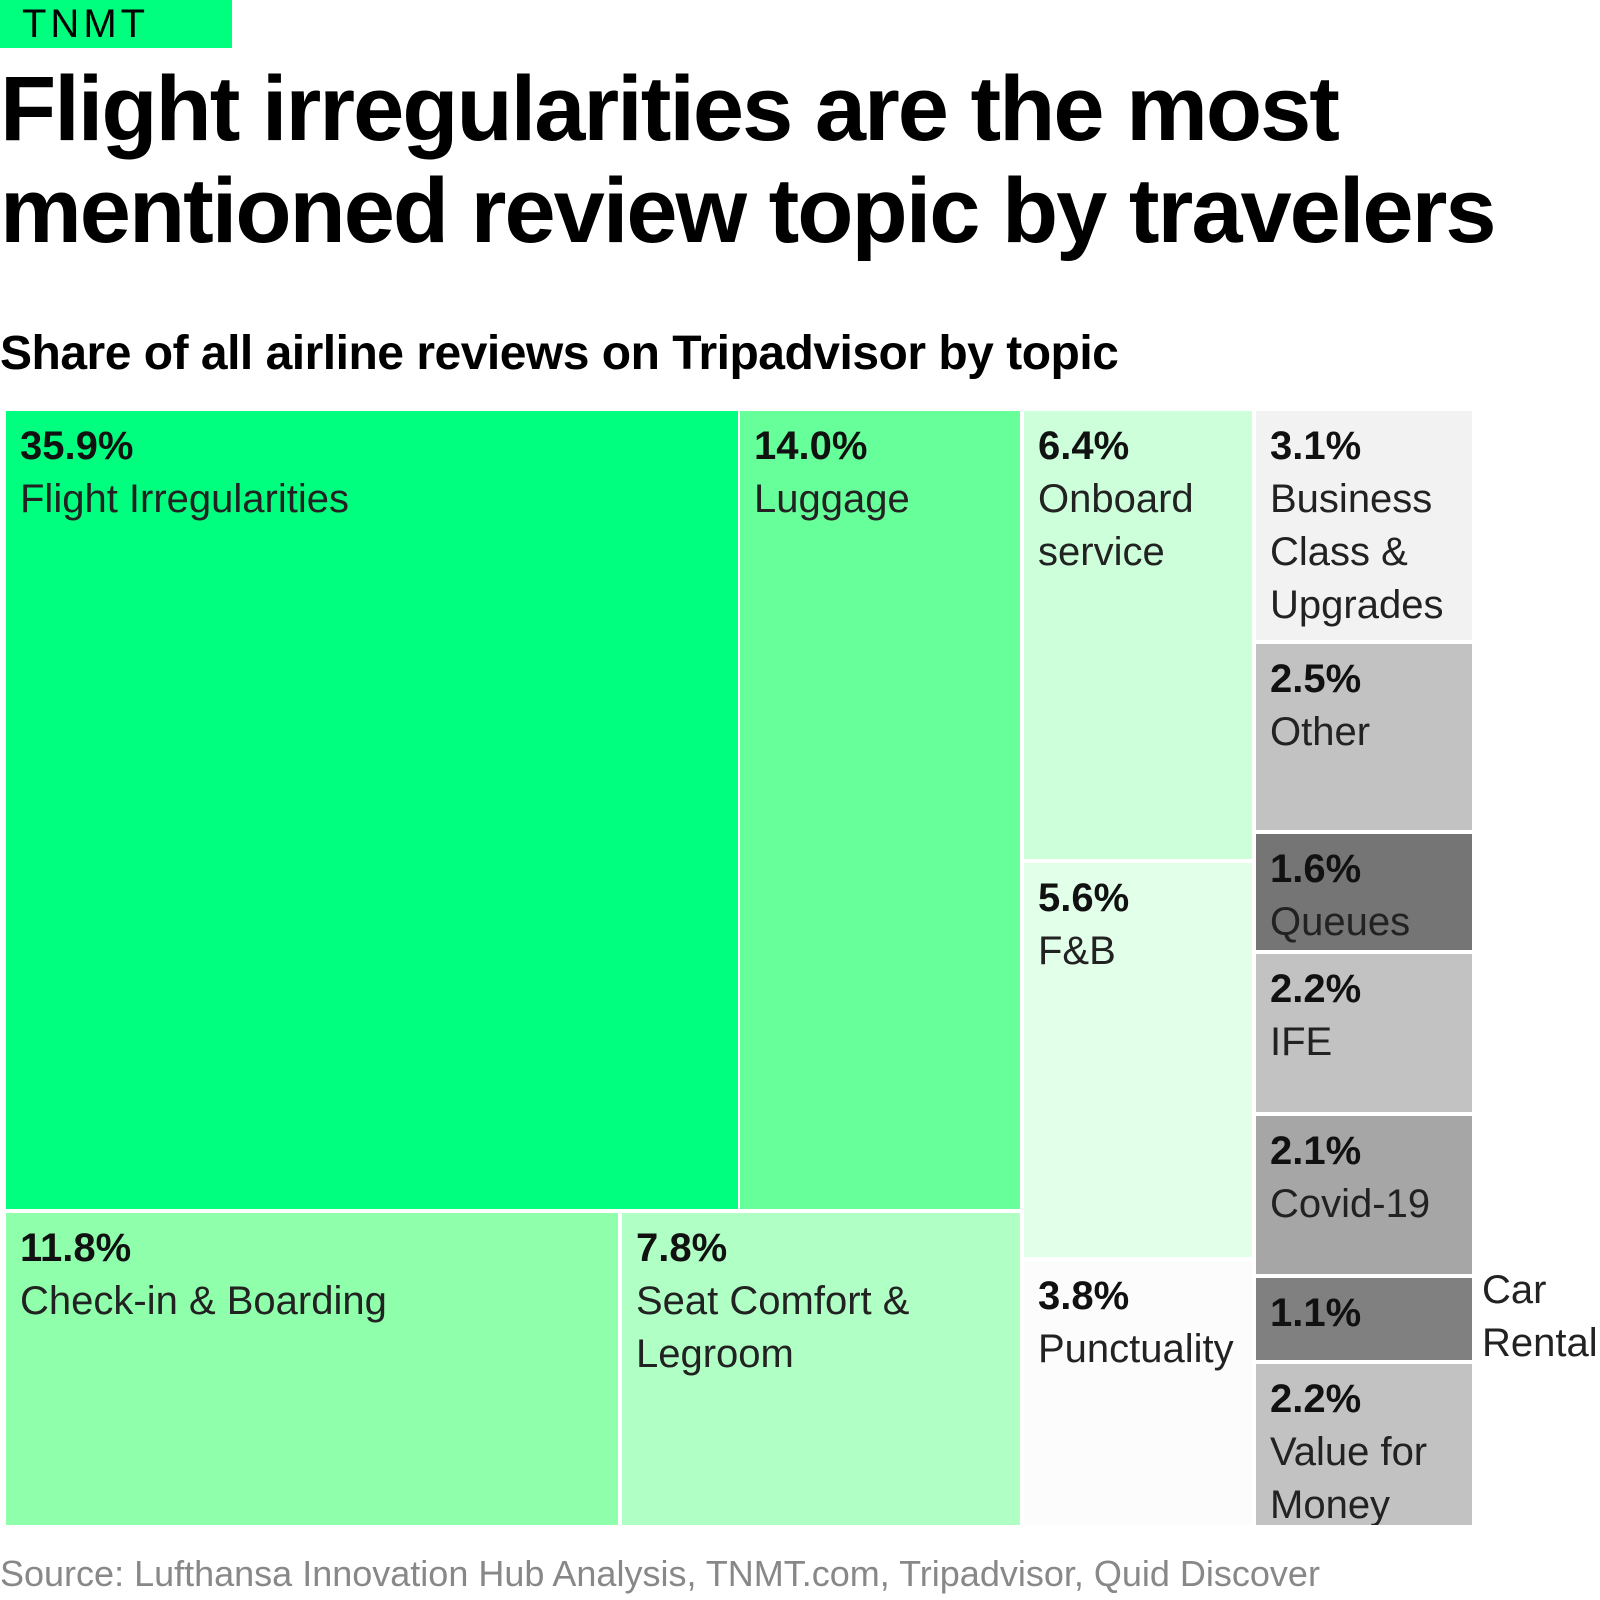 This screenshot has width=1600, height=1600. Describe the element at coordinates (1136, 1349) in the screenshot. I see `tile-category-label: Punctuality` at that location.